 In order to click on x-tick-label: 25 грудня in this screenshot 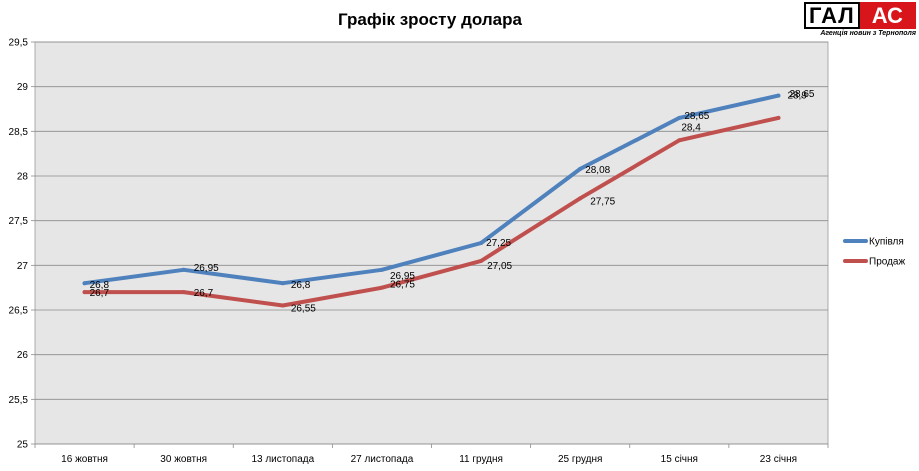, I will do `click(580, 459)`.